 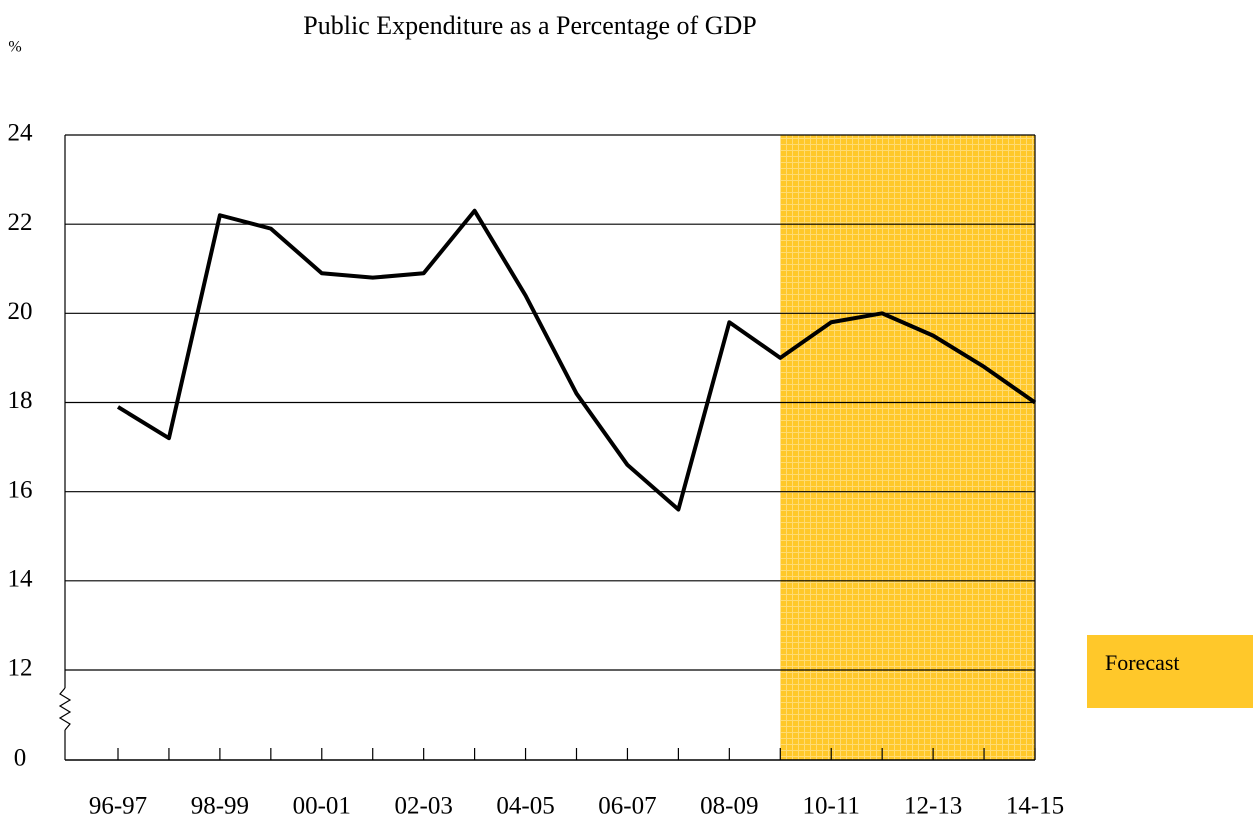 I want to click on y-tick-label: 18, so click(x=20, y=400).